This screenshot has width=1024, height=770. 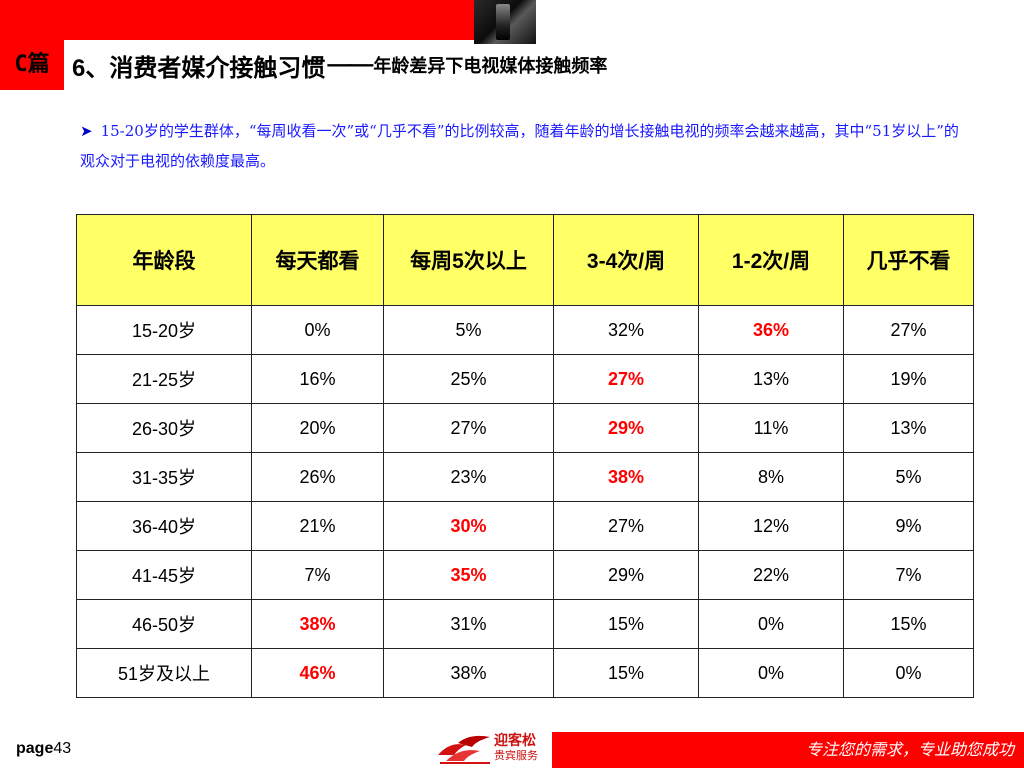 What do you see at coordinates (468, 575) in the screenshot?
I see `percent-cell: 35%` at bounding box center [468, 575].